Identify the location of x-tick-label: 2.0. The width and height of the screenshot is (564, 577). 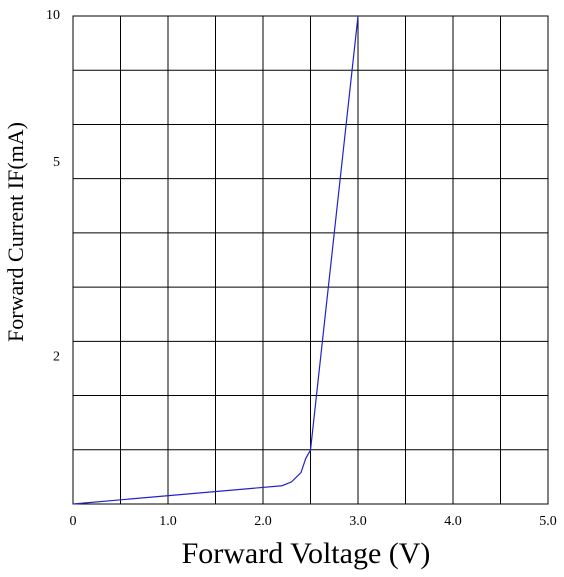
(263, 521).